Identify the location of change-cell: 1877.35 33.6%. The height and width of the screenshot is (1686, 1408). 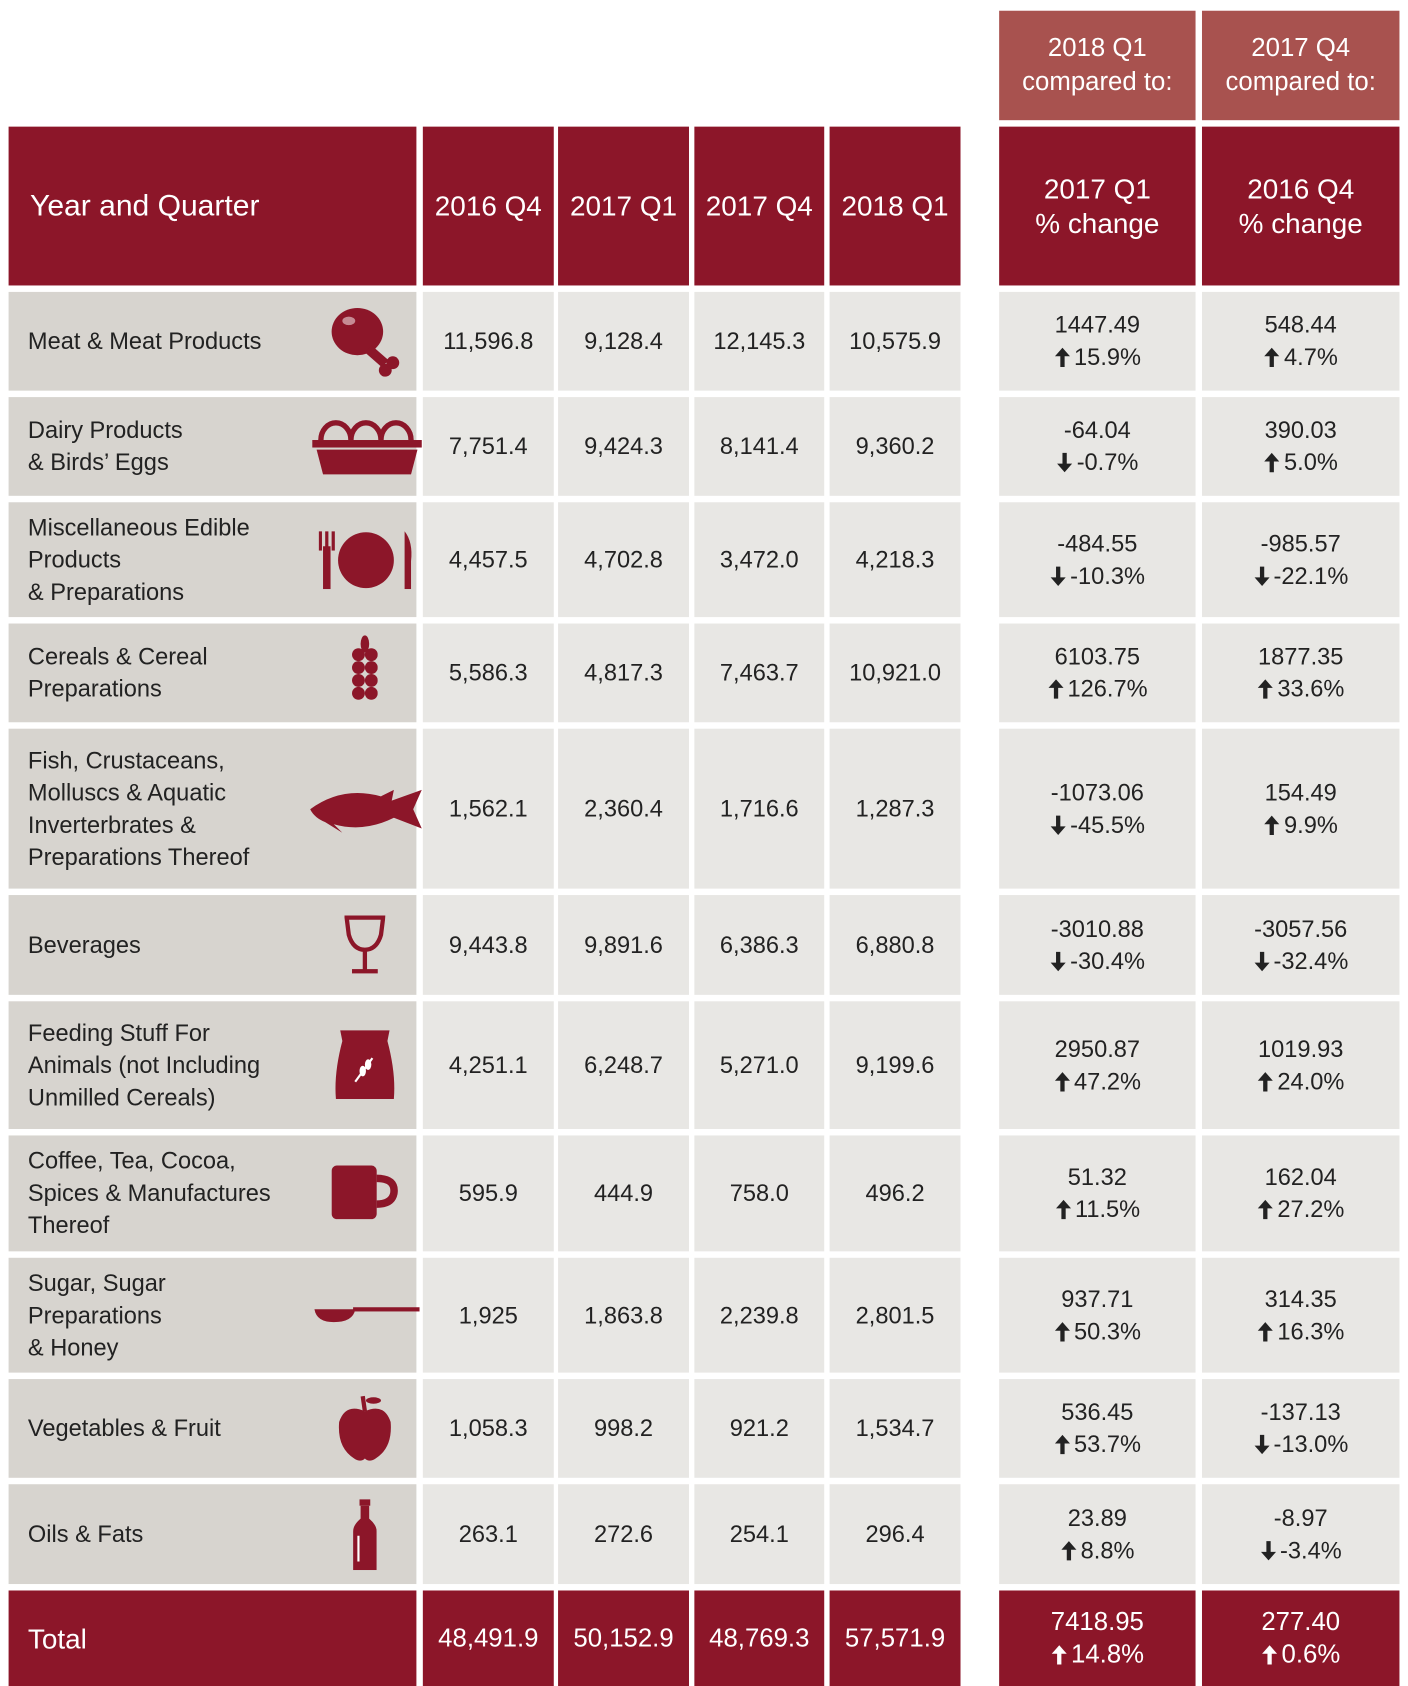
(1300, 673).